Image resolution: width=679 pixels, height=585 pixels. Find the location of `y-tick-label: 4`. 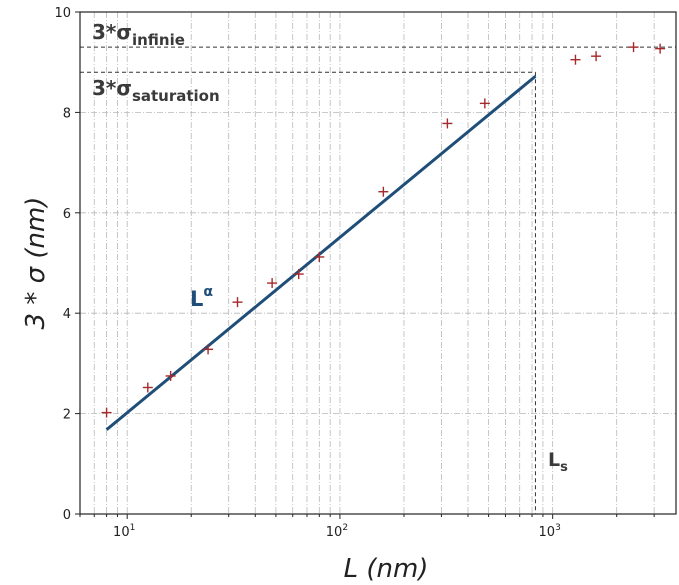

y-tick-label: 4 is located at coordinates (67, 314).